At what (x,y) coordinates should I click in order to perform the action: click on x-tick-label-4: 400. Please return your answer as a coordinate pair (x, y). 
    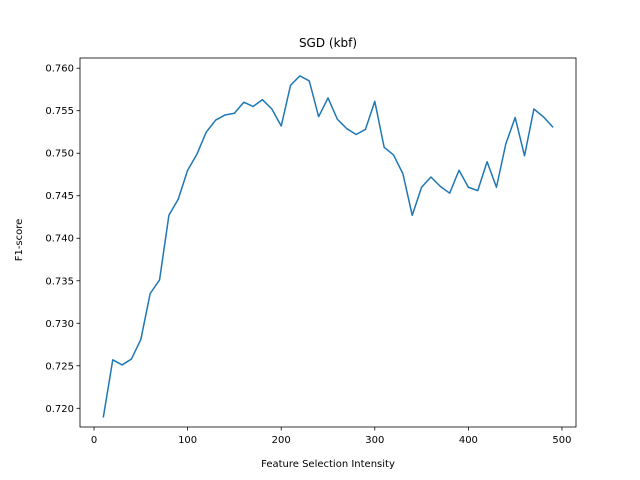
    Looking at the image, I should click on (468, 440).